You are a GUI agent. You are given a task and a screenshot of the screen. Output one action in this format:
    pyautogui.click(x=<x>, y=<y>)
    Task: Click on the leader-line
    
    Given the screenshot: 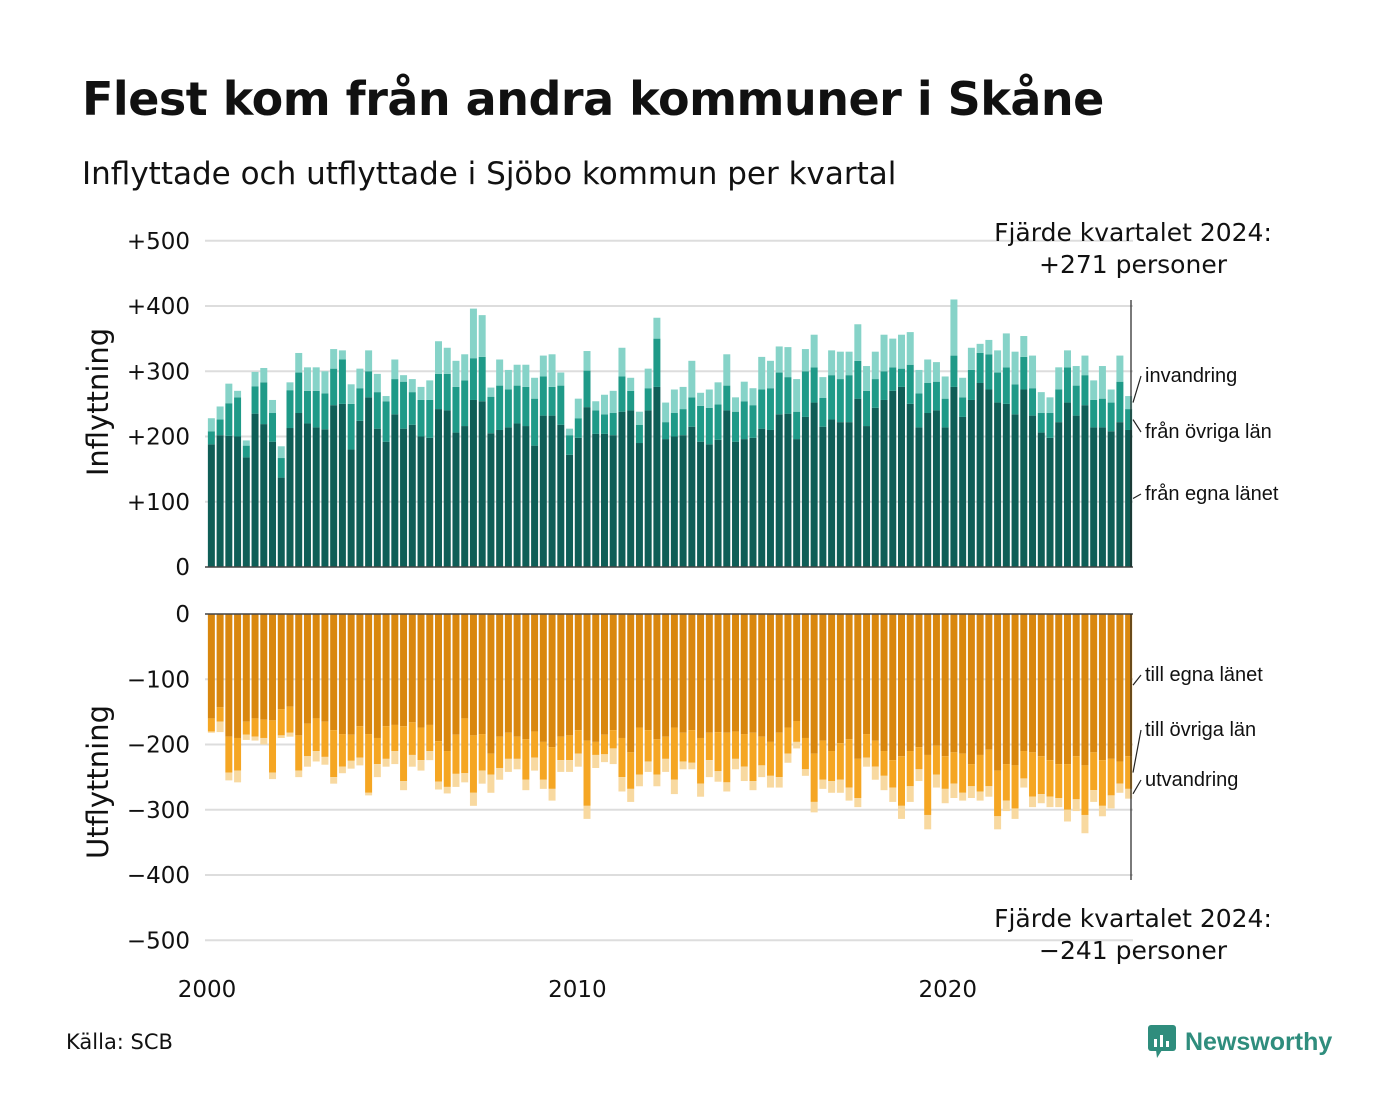 What is the action you would take?
    pyautogui.click(x=1137, y=751)
    